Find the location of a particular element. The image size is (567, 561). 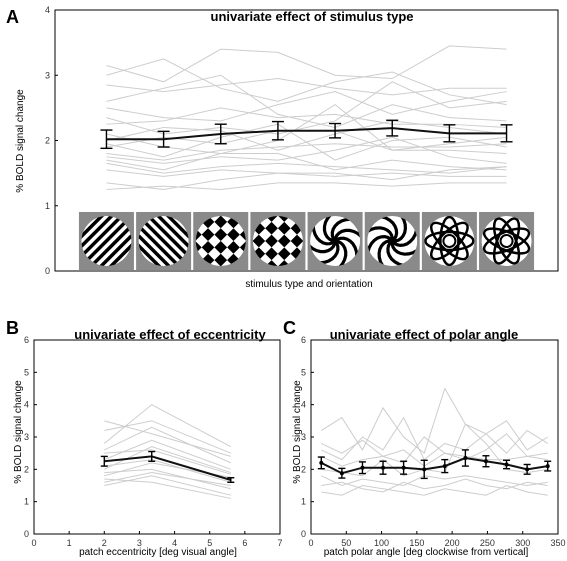

y-tick-label: 3 is located at coordinates (47, 75).